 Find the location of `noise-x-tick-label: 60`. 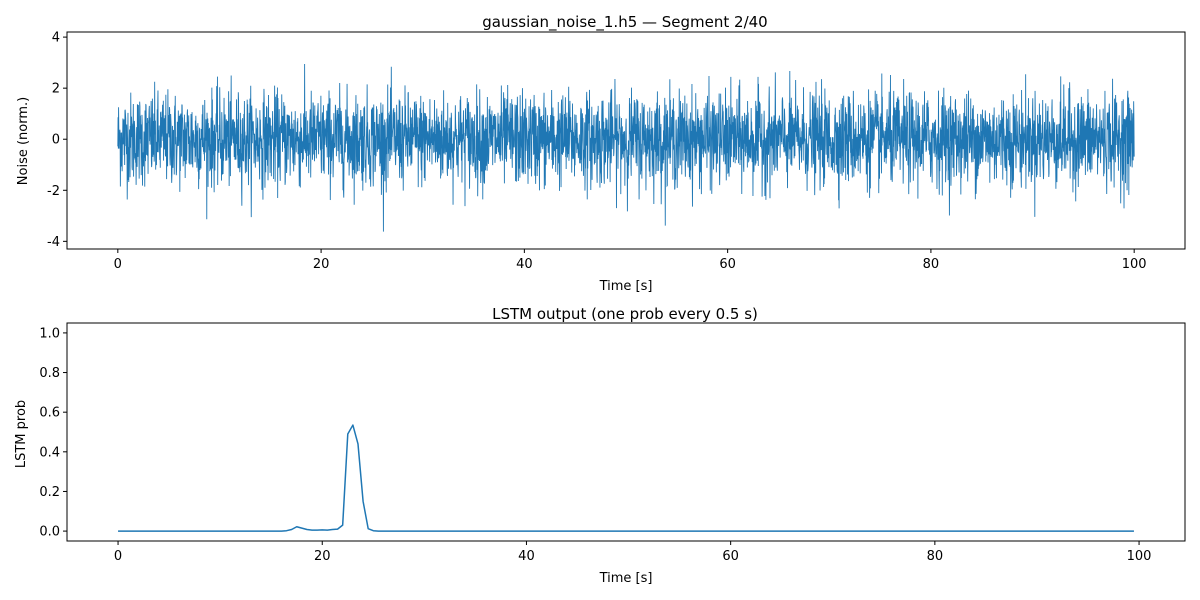

noise-x-tick-label: 60 is located at coordinates (727, 264).